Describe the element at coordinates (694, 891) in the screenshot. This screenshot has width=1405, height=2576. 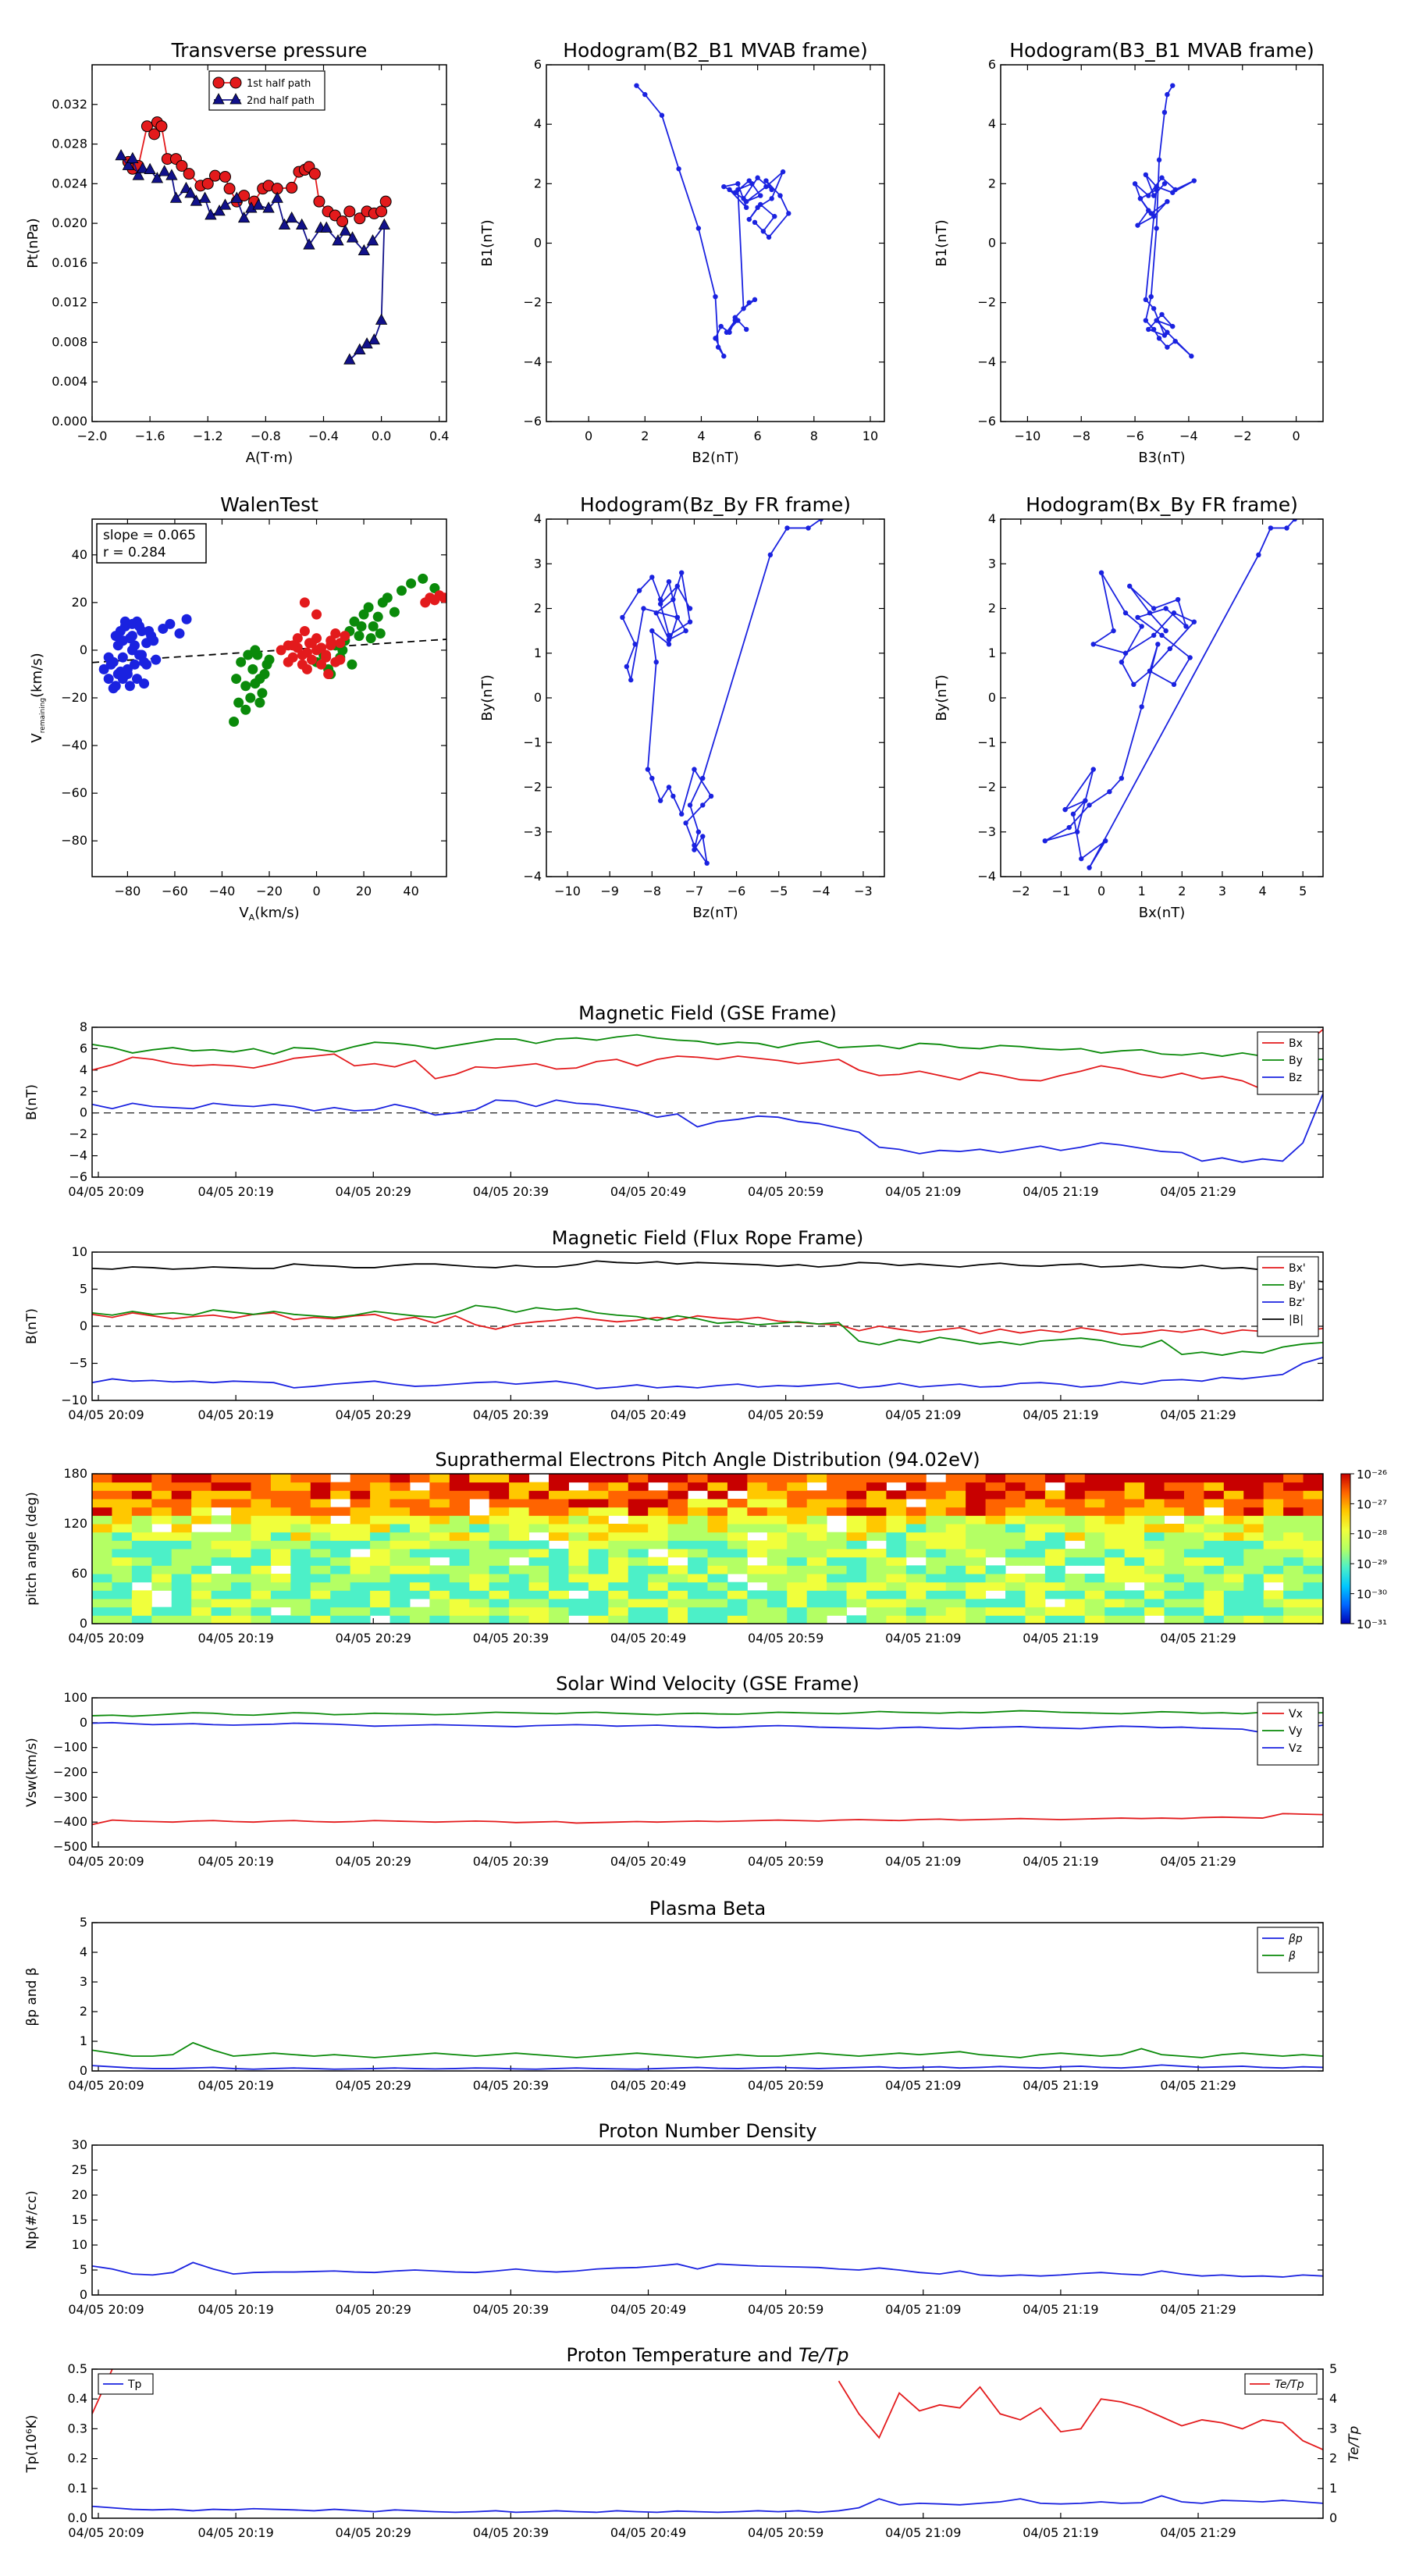
I see `x-tick-label: −7` at that location.